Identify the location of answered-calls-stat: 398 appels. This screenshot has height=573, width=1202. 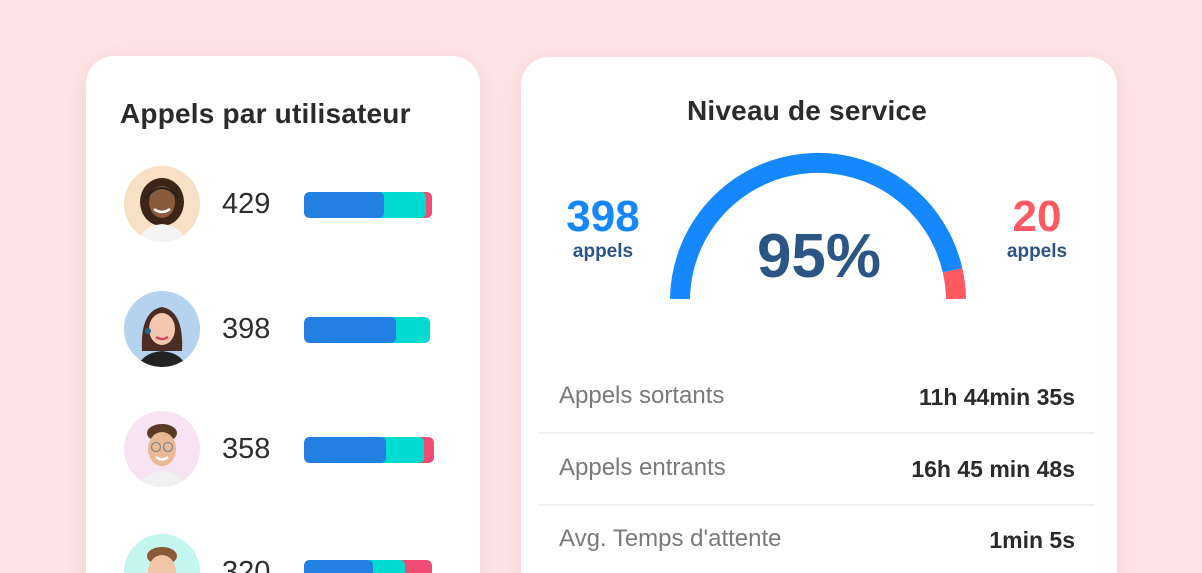
(603, 229).